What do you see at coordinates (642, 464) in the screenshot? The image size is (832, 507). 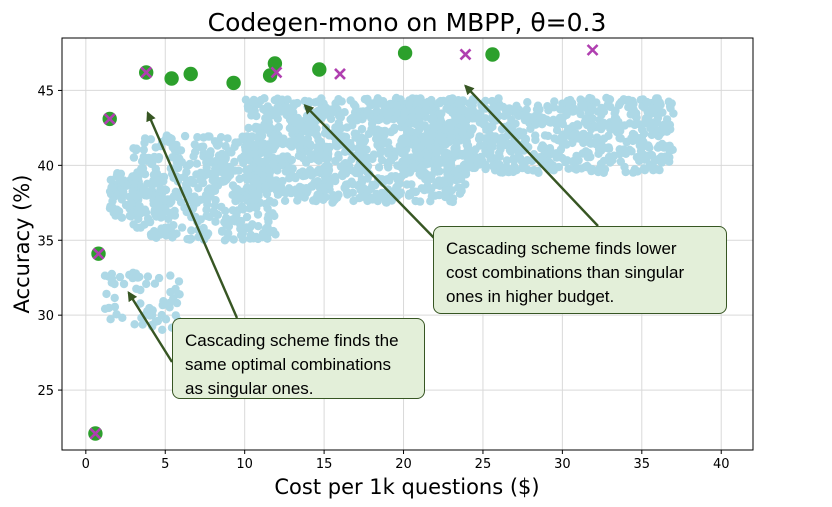 I see `x-tick-label: 35` at bounding box center [642, 464].